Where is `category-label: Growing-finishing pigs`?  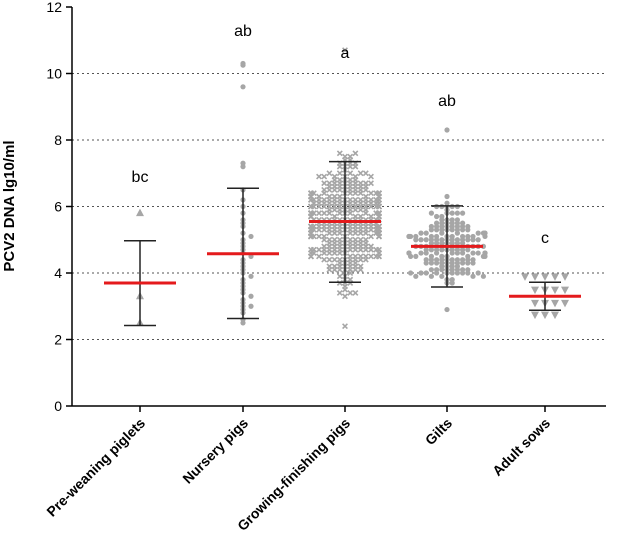 category-label: Growing-finishing pigs is located at coordinates (293, 474).